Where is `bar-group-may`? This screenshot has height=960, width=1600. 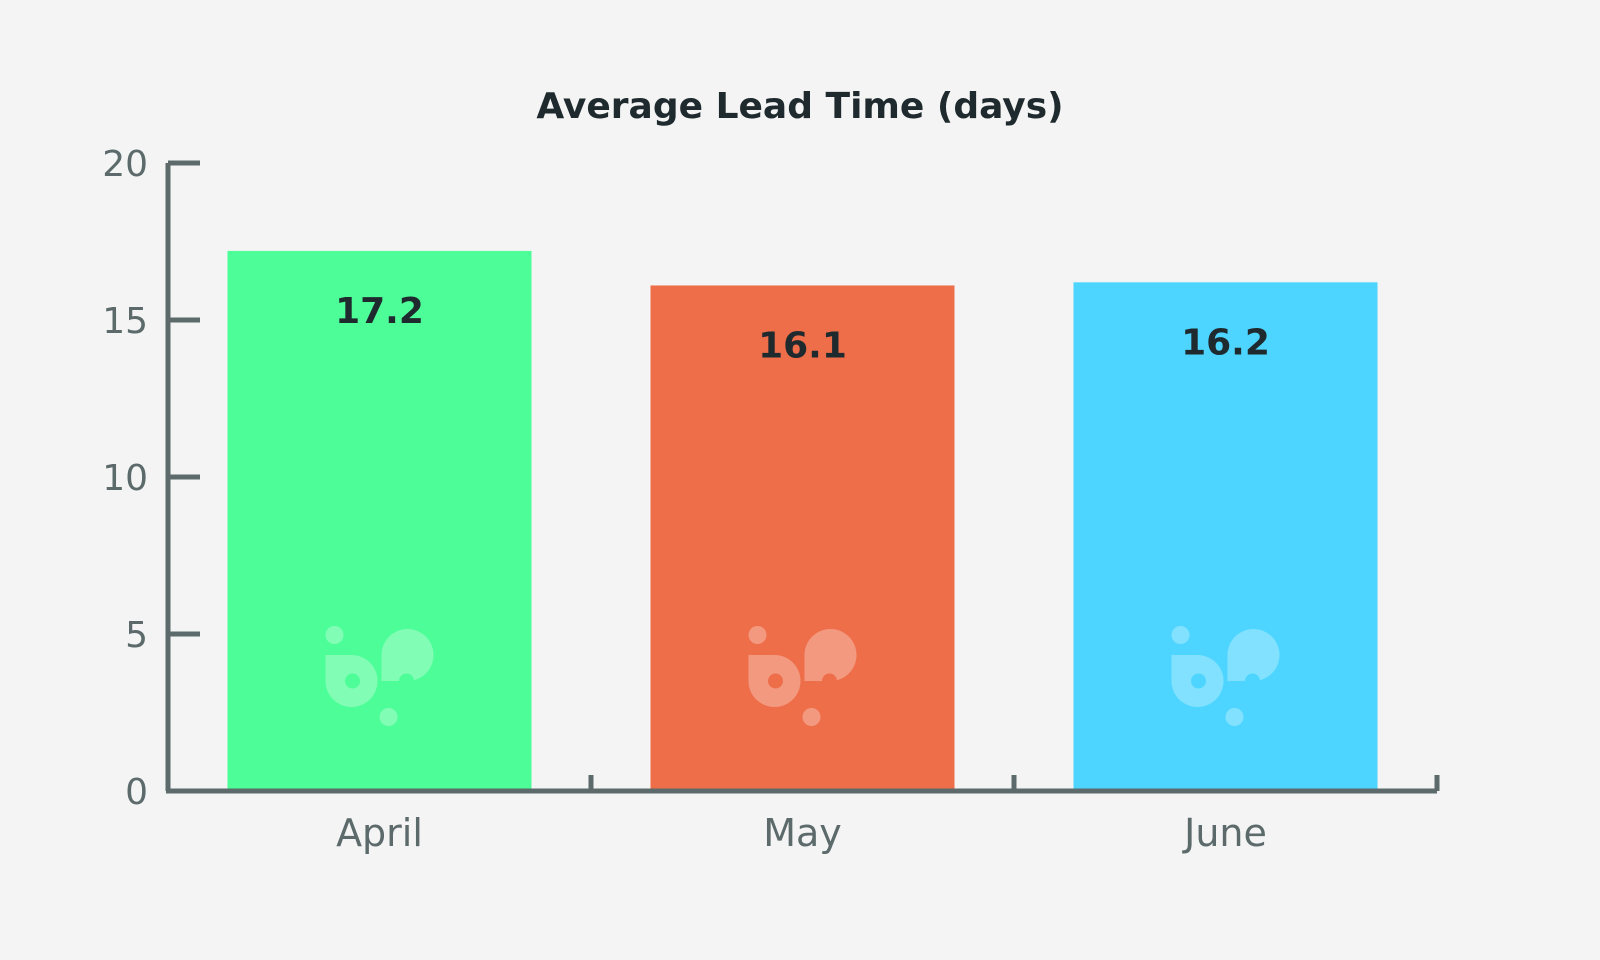 bar-group-may is located at coordinates (802, 538).